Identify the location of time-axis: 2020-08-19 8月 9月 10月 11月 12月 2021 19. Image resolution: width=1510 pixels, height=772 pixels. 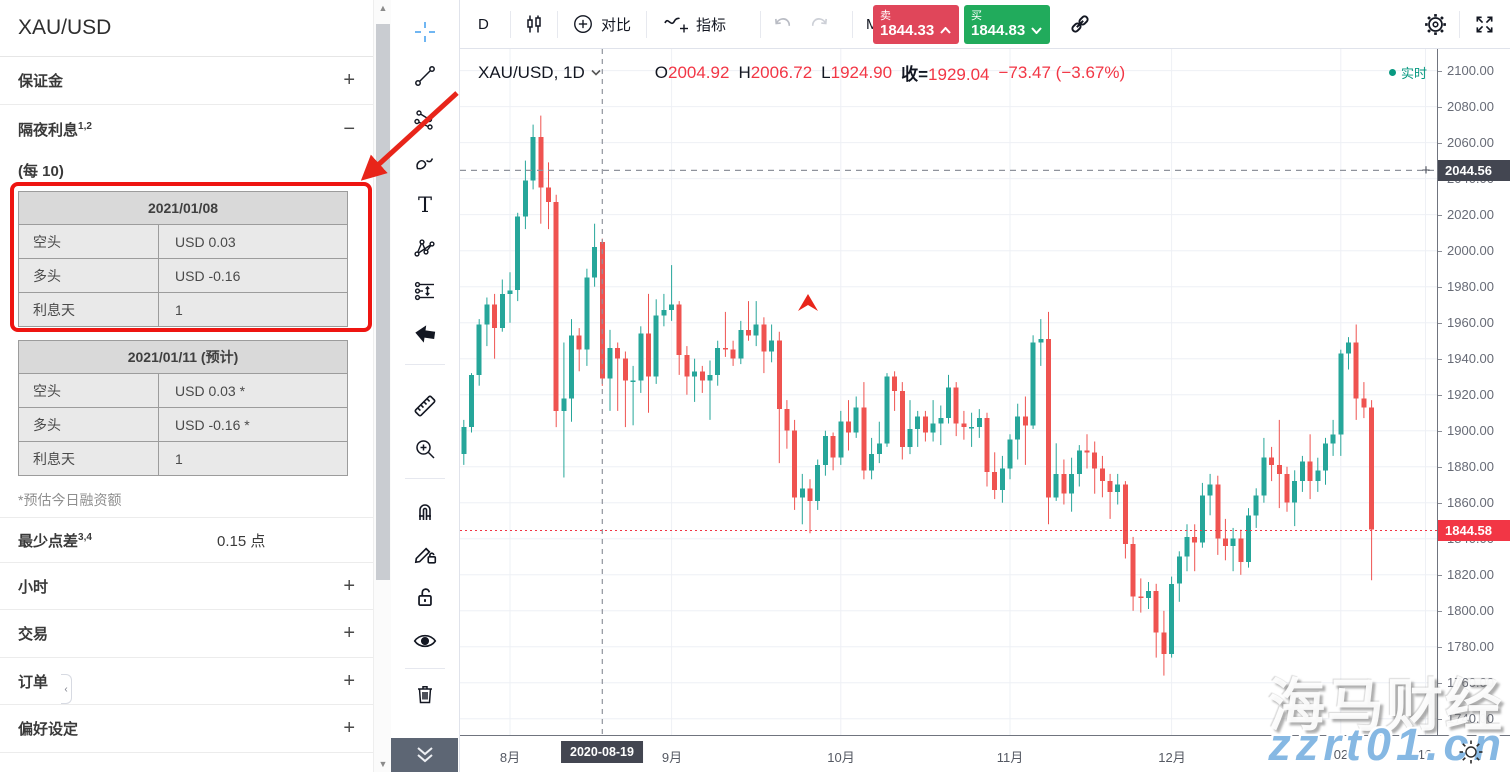
(985, 753).